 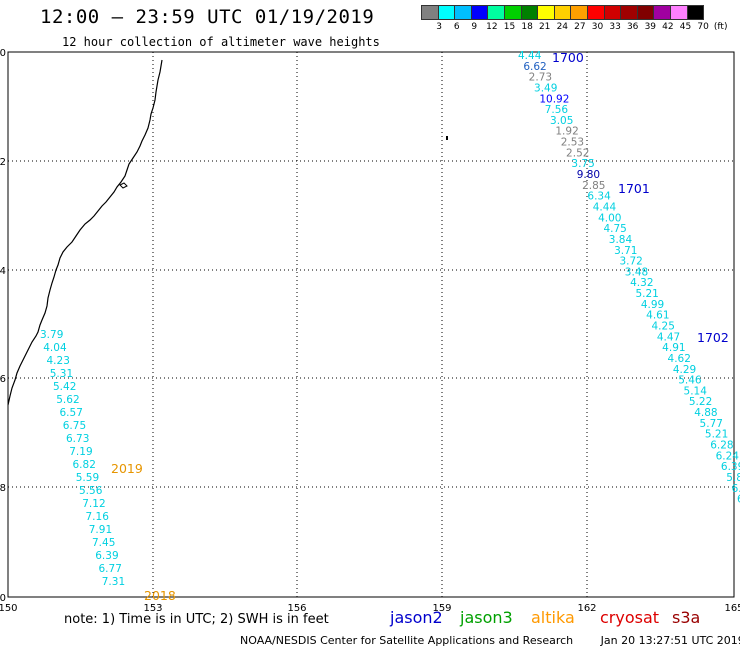 I want to click on wave-height-value: 6.77, so click(x=110, y=569).